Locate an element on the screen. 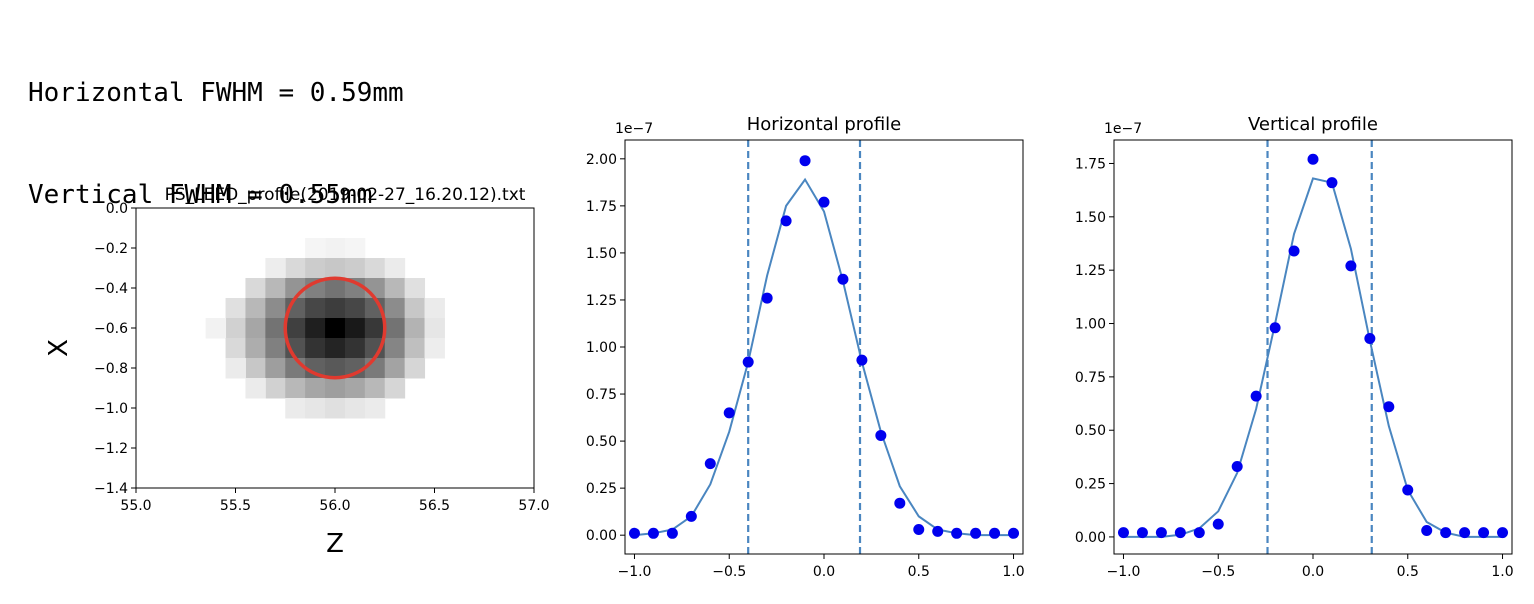 The width and height of the screenshot is (1534, 604). x-axis-label: Z is located at coordinates (335, 544).